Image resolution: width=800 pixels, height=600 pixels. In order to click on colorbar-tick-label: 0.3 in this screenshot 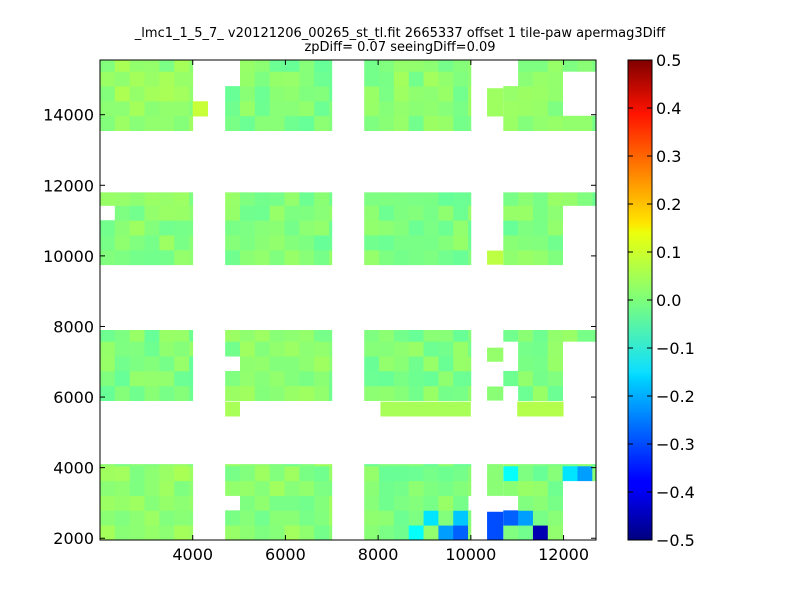, I will do `click(668, 156)`.